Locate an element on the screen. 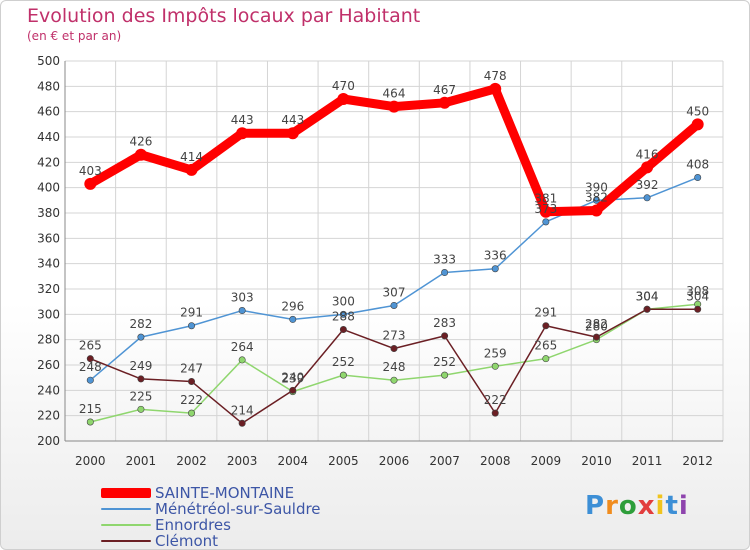 Image resolution: width=750 pixels, height=550 pixels. x-tick-label: 2012 is located at coordinates (697, 461).